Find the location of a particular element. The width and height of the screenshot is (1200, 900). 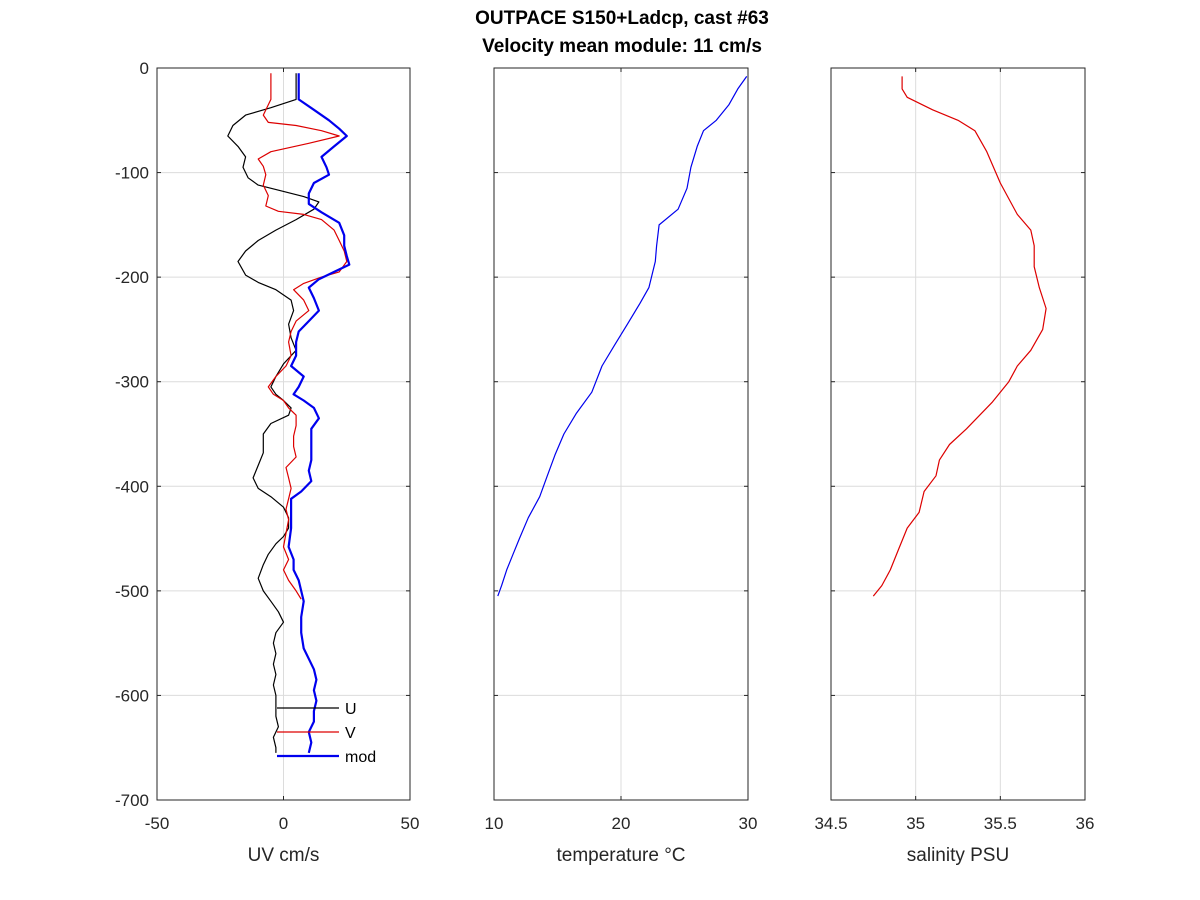

y-tick-label: -500 is located at coordinates (132, 591).